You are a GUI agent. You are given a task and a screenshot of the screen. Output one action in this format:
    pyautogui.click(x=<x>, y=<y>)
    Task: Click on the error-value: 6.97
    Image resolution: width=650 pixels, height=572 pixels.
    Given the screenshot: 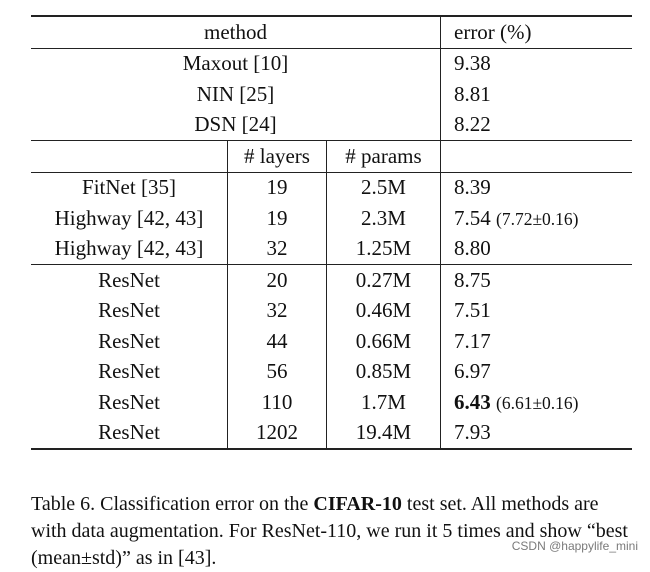 What is the action you would take?
    pyautogui.click(x=472, y=371)
    